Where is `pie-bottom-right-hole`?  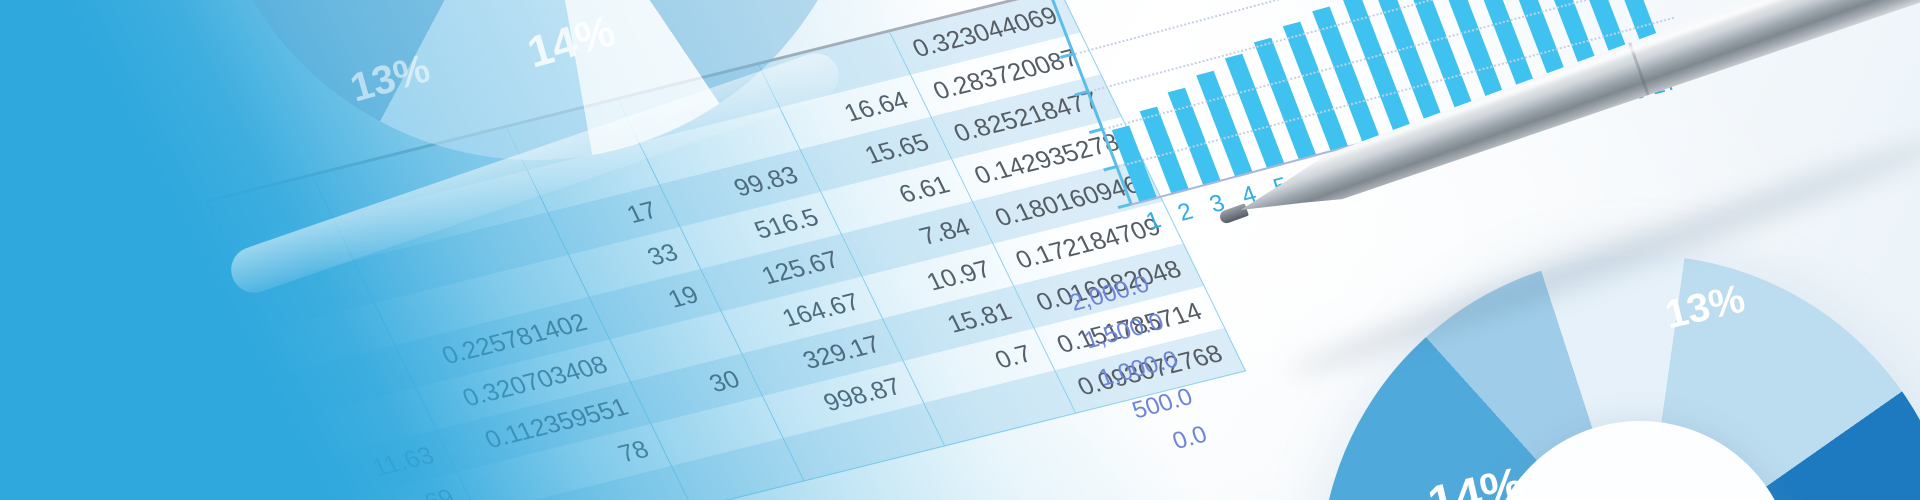
pie-bottom-right-hole is located at coordinates (1640, 460).